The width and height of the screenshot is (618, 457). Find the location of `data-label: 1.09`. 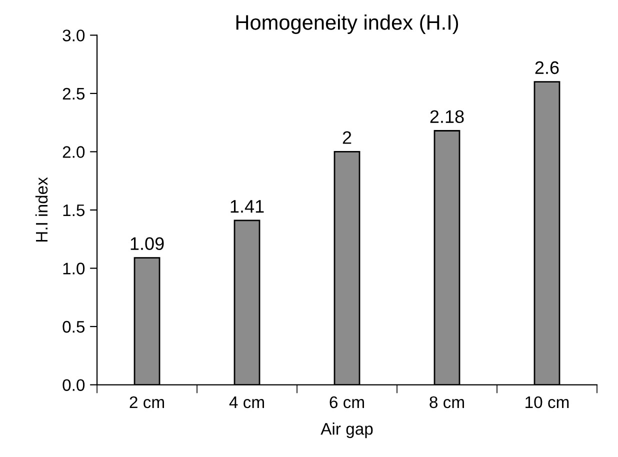

data-label: 1.09 is located at coordinates (147, 243).